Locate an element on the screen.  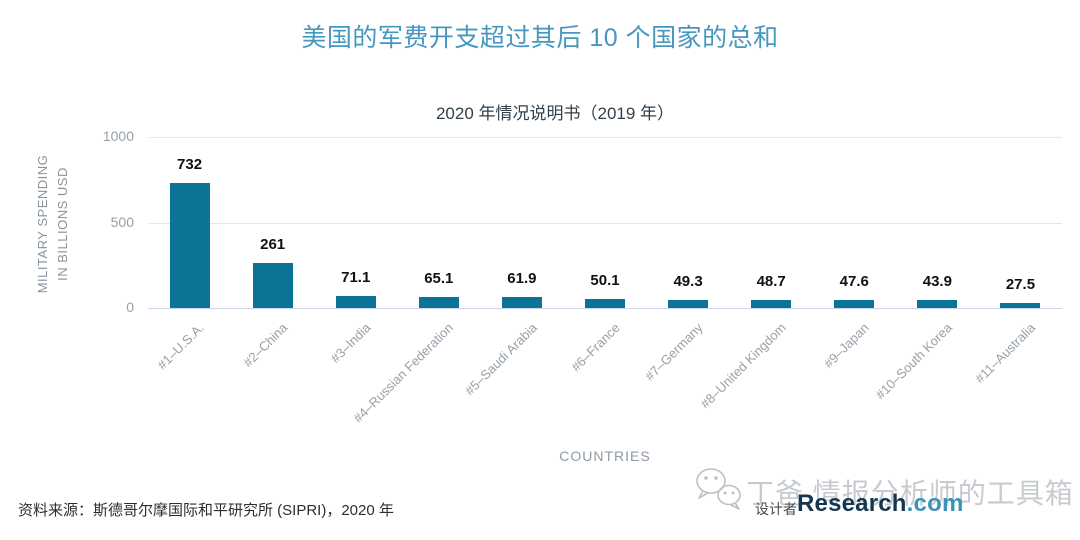
x-axis-category-label: #6–France is located at coordinates (595, 347).